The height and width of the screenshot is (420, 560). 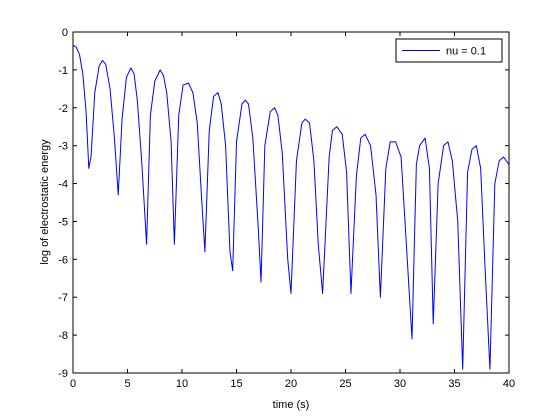 I want to click on x-tick-label: 20, so click(x=291, y=384).